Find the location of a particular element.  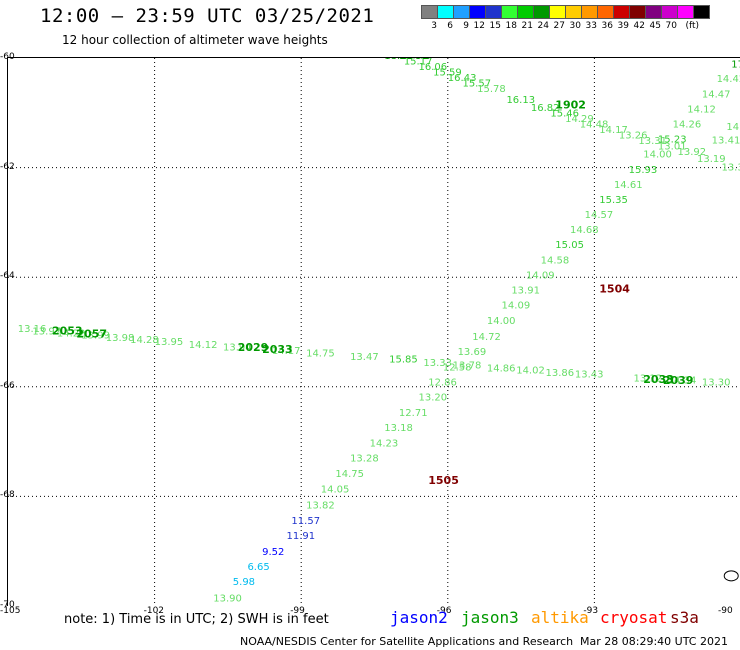

wave-height-label: 14.28 is located at coordinates (144, 340).